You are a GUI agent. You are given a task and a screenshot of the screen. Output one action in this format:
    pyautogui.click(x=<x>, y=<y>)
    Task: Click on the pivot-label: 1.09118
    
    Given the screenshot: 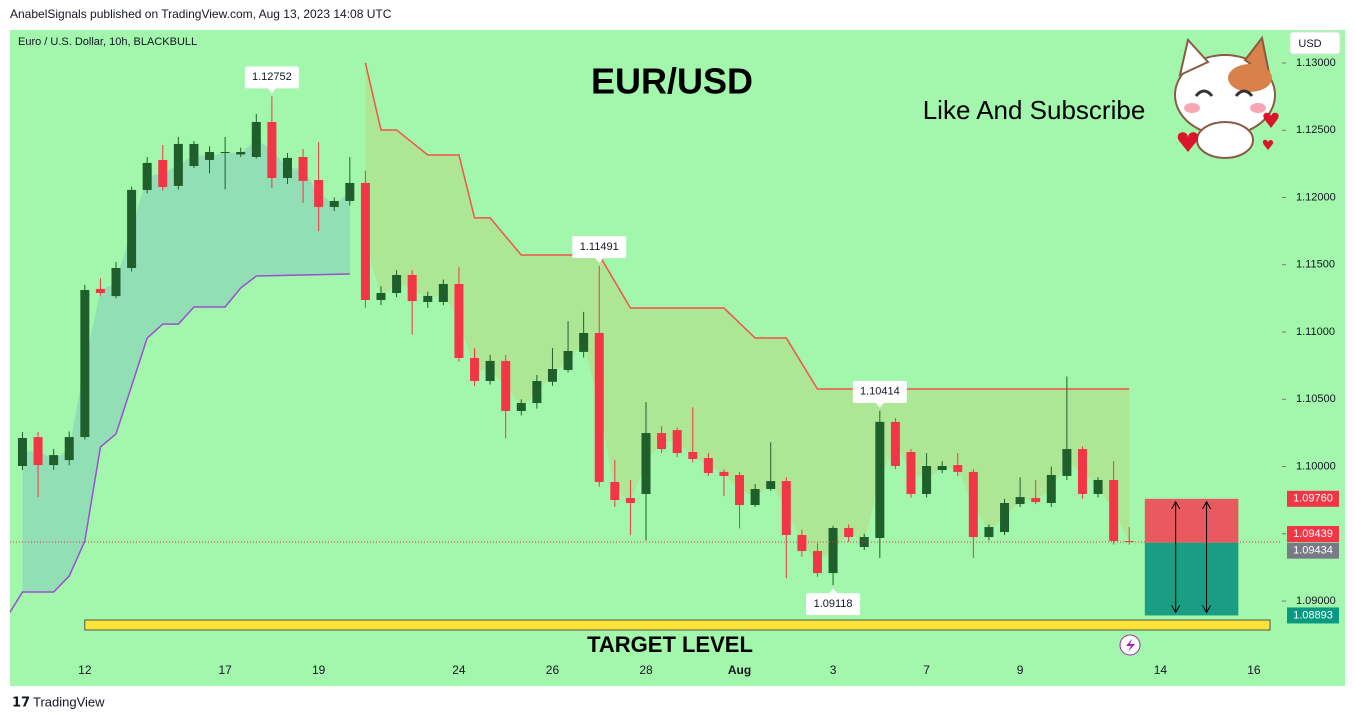 What is the action you would take?
    pyautogui.click(x=833, y=604)
    